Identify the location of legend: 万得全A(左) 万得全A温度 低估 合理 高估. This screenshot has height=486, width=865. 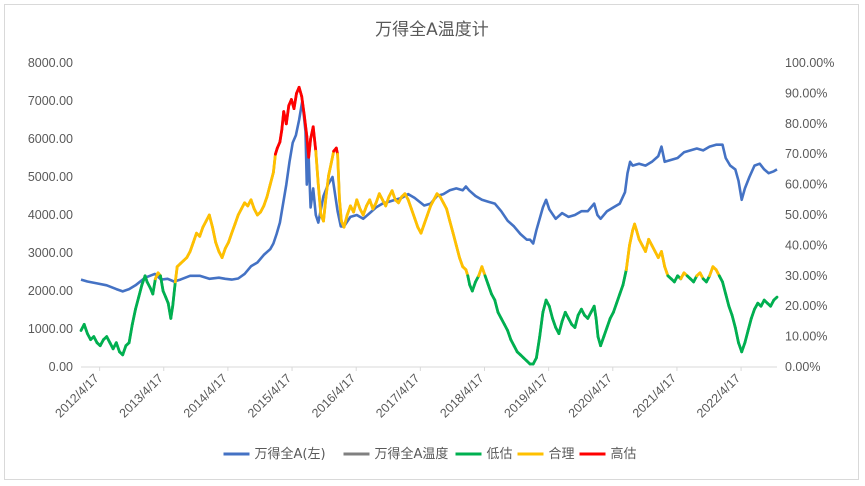
(430, 454).